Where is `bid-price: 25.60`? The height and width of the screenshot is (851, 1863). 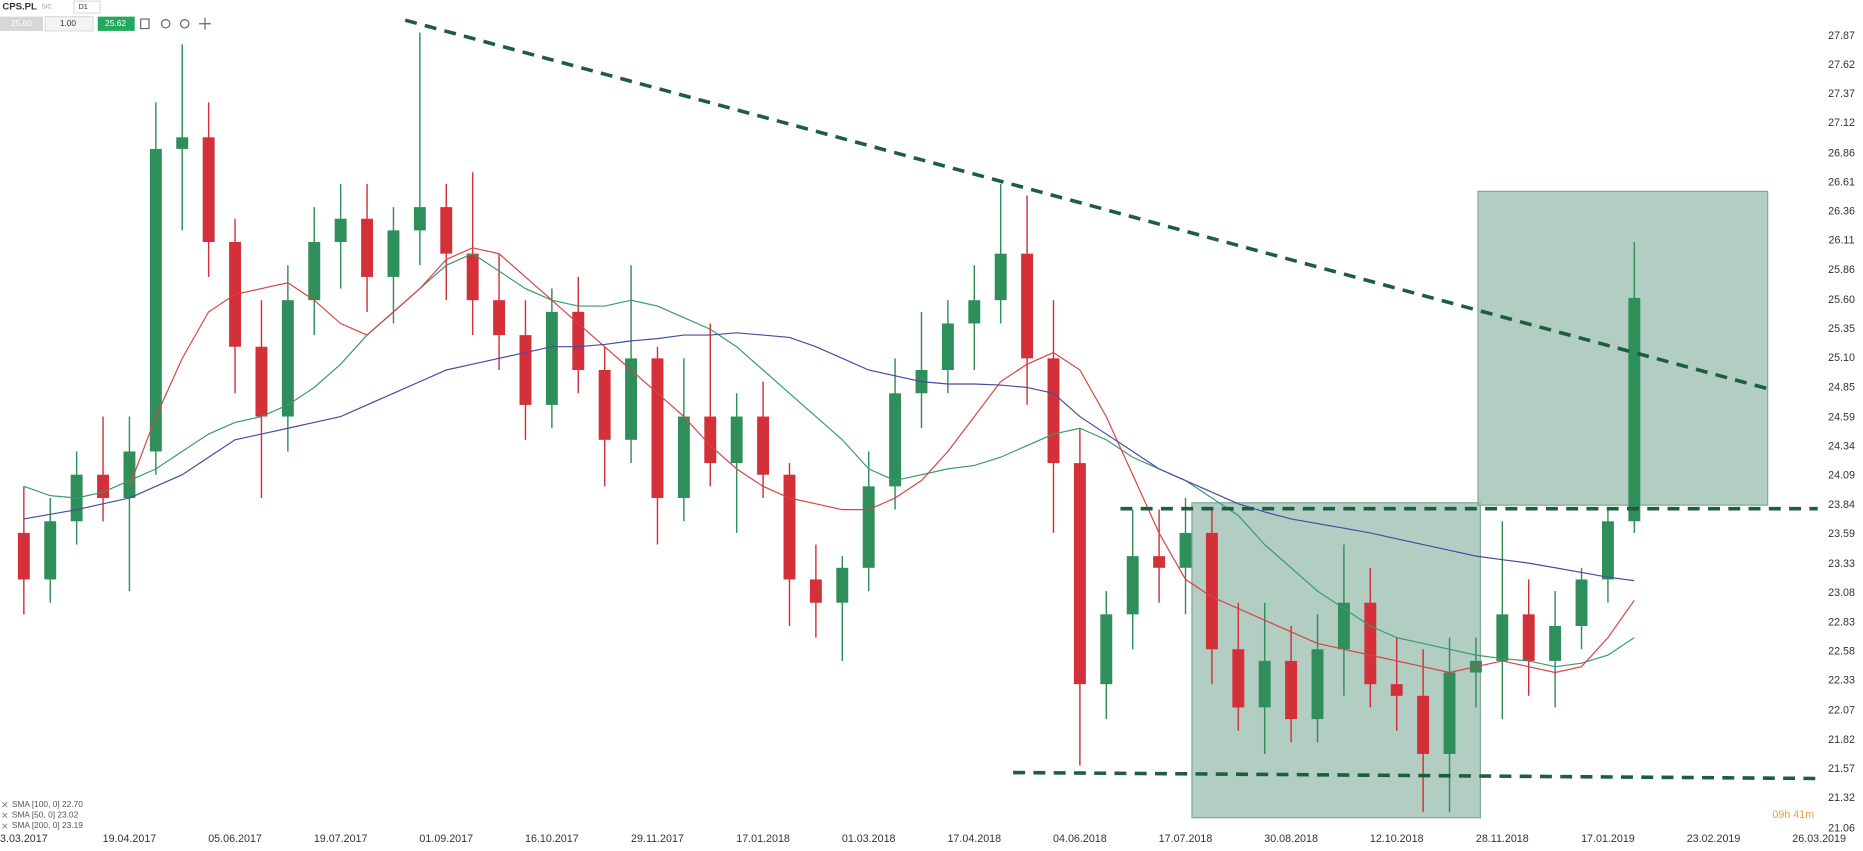 bid-price: 25.60 is located at coordinates (21, 23).